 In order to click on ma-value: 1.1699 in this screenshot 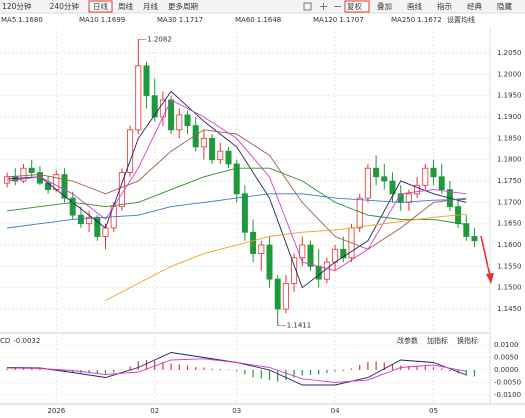, I will do `click(113, 20)`.